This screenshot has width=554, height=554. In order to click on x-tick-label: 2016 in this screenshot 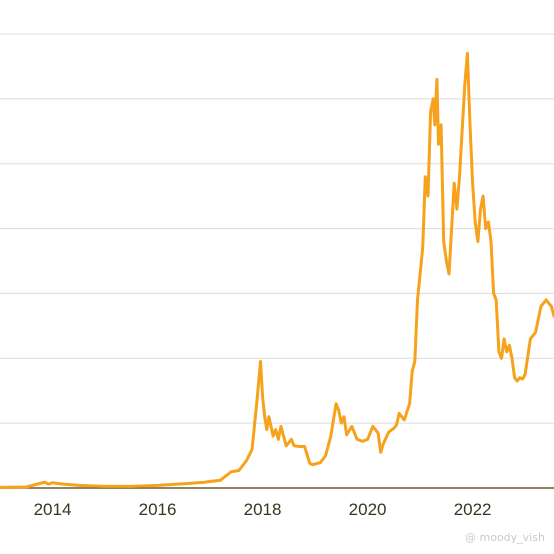, I will do `click(158, 509)`.